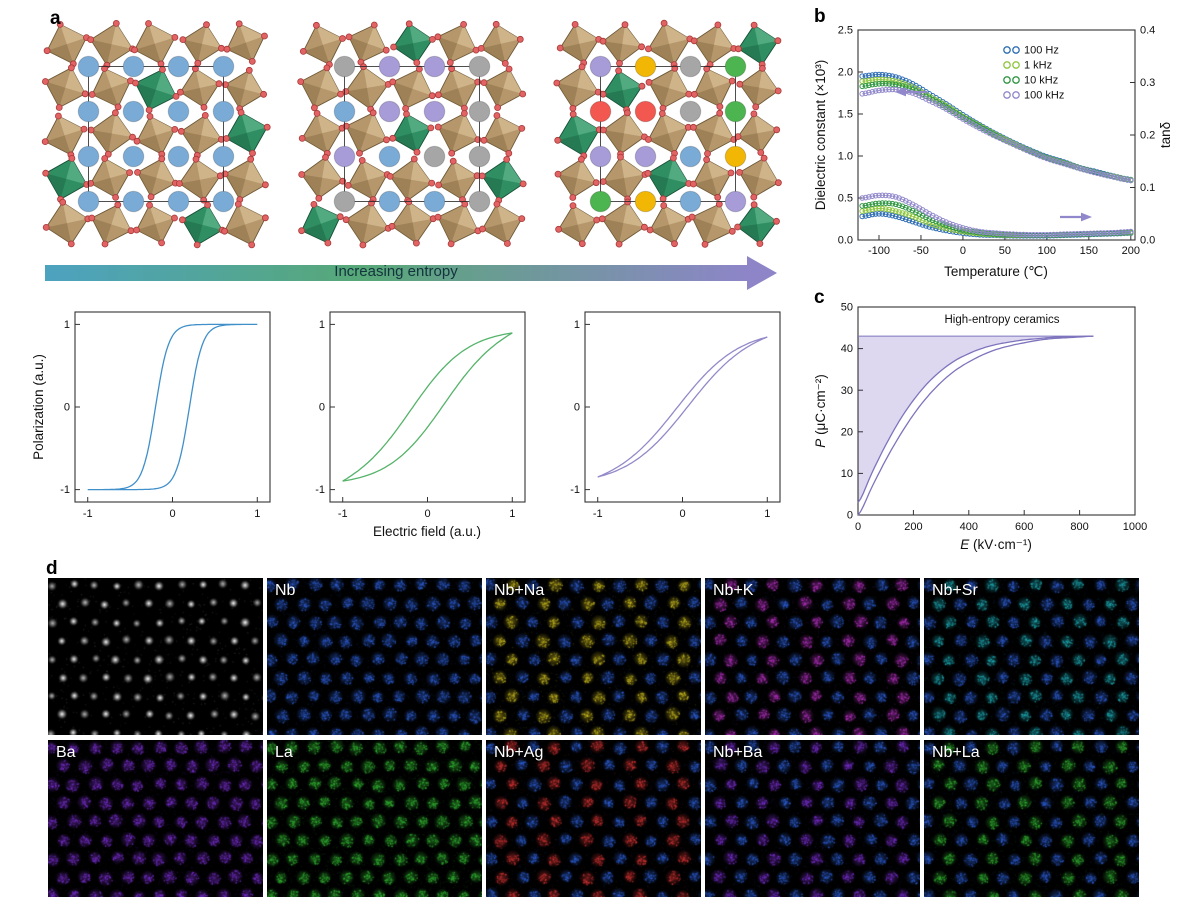  Describe the element at coordinates (845, 73) in the screenshot. I see `svg-text: 2.0` at that location.